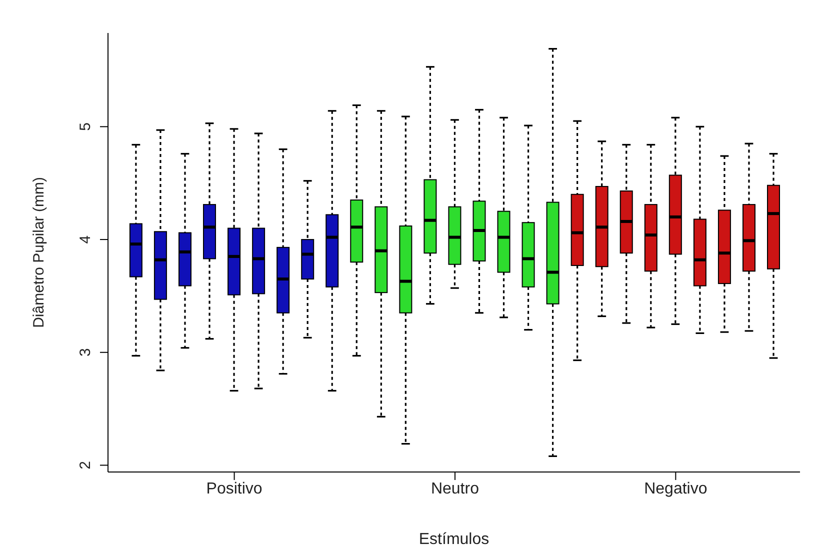 This screenshot has width=819, height=558. What do you see at coordinates (85, 352) in the screenshot?
I see `y-tick-label: 3` at bounding box center [85, 352].